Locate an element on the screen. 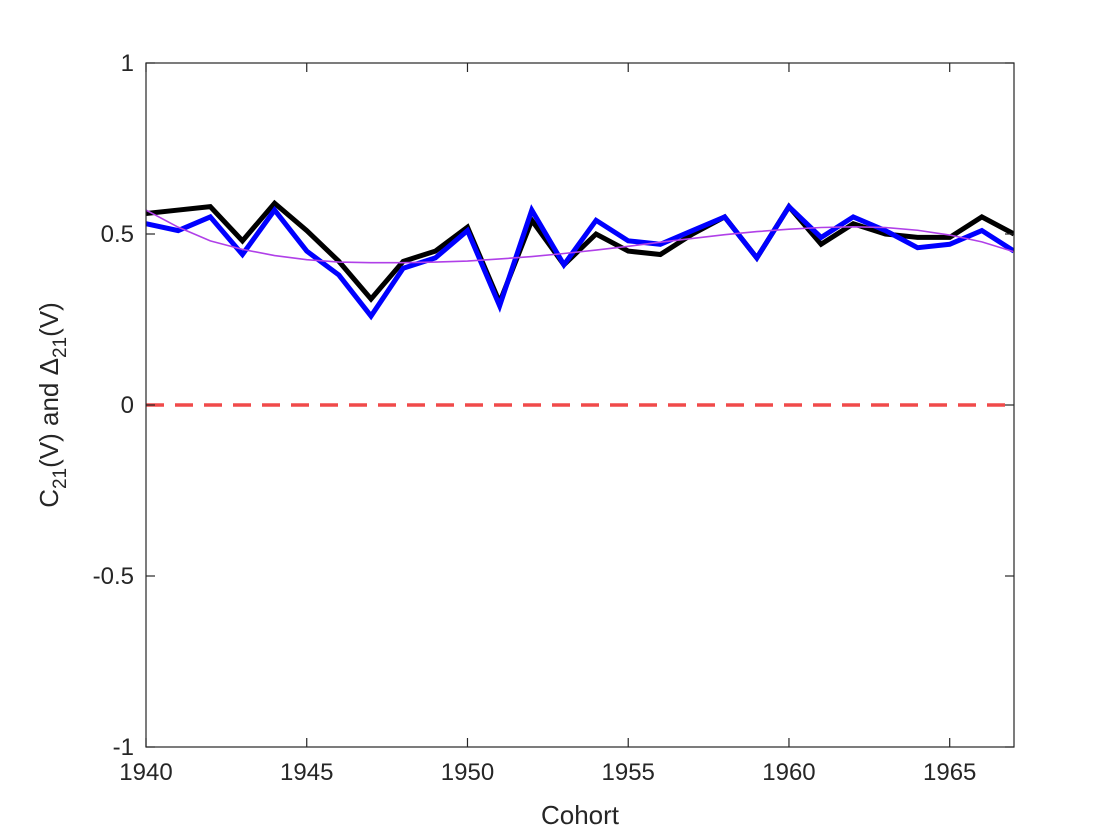  y-tick-label: 0.5 is located at coordinates (117, 234).